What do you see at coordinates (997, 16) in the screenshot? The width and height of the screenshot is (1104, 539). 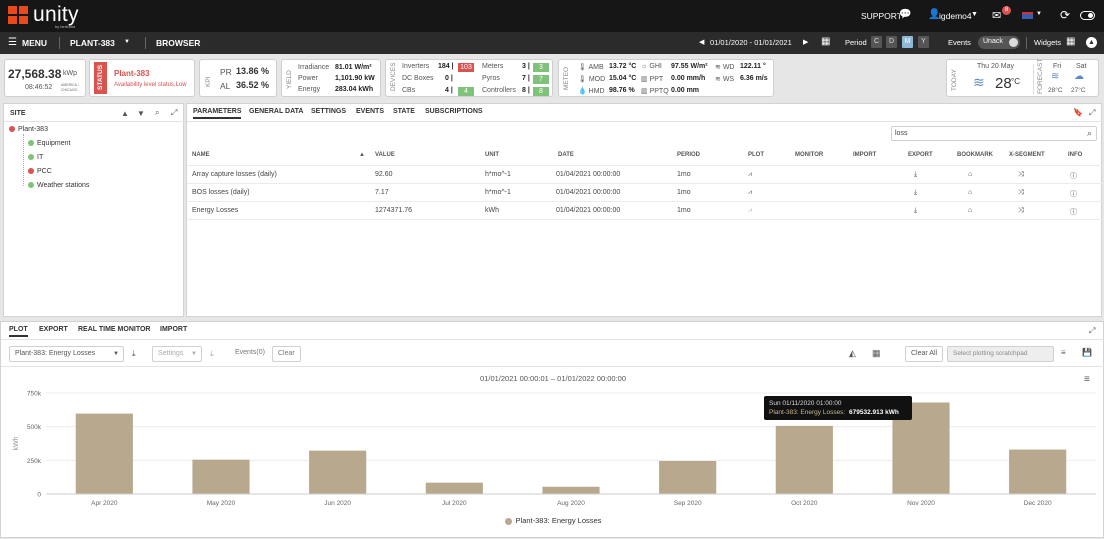 I see `mail-icon: ✉` at bounding box center [997, 16].